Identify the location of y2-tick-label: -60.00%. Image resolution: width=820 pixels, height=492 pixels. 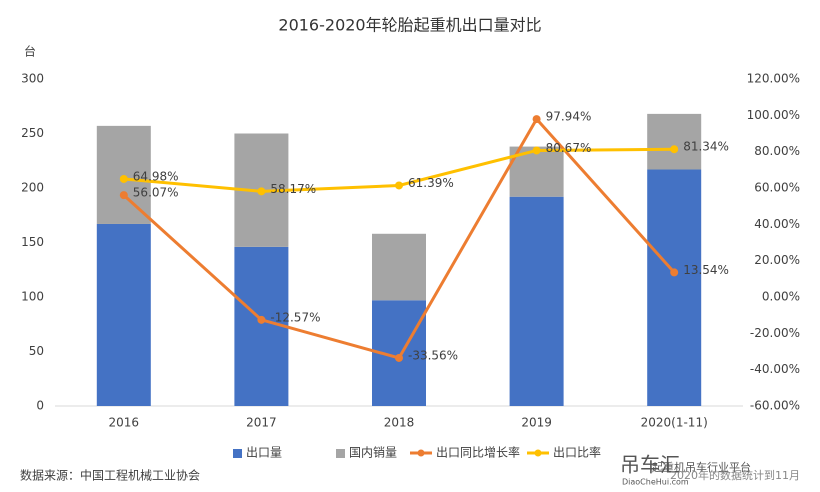
(775, 406).